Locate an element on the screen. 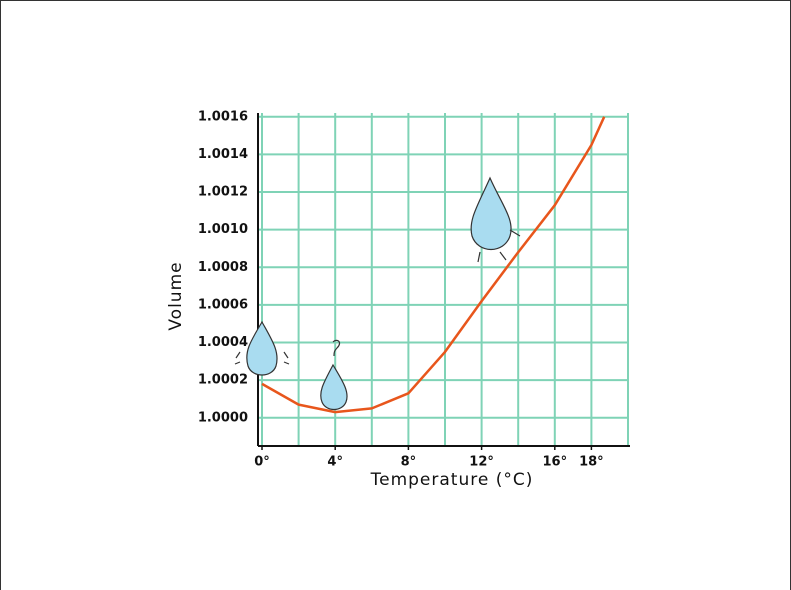 This screenshot has height=590, width=791. y-tick-label: 1.0010 is located at coordinates (223, 229).